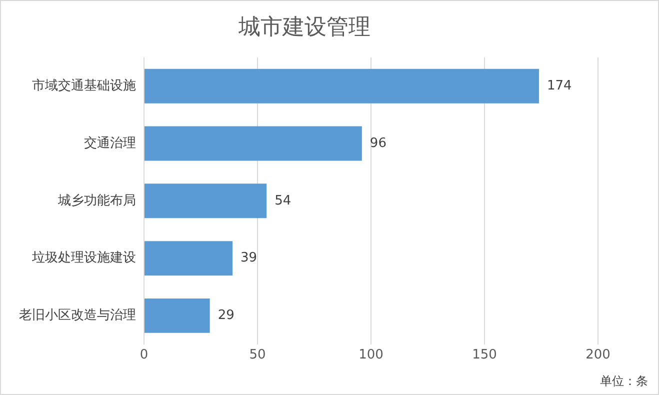 The height and width of the screenshot is (395, 659). I want to click on x-tick-label: 200, so click(598, 355).